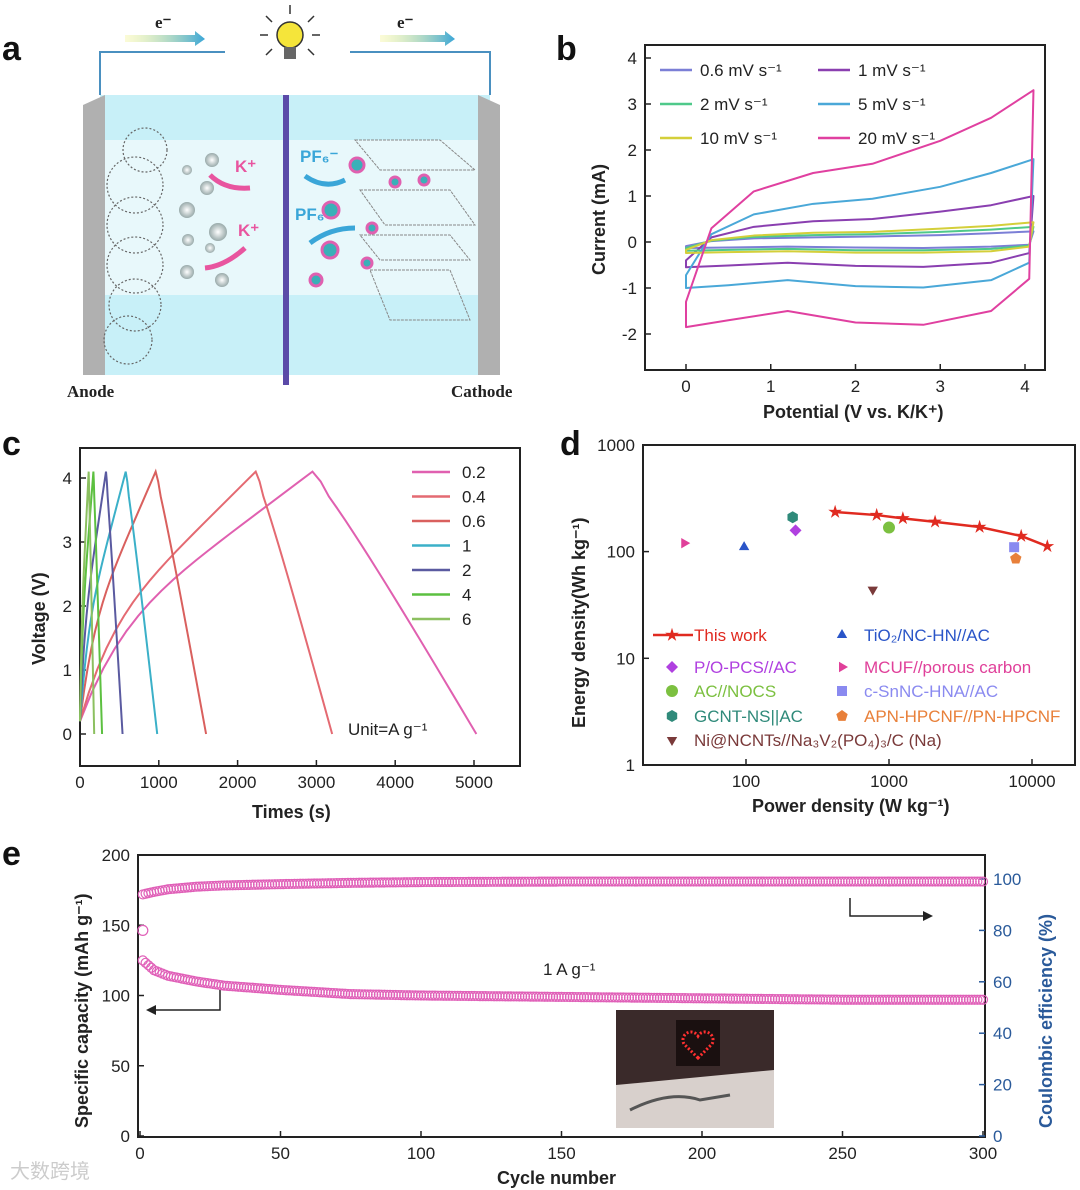 The height and width of the screenshot is (1190, 1080). I want to click on electron-arrow-right, so click(417, 38).